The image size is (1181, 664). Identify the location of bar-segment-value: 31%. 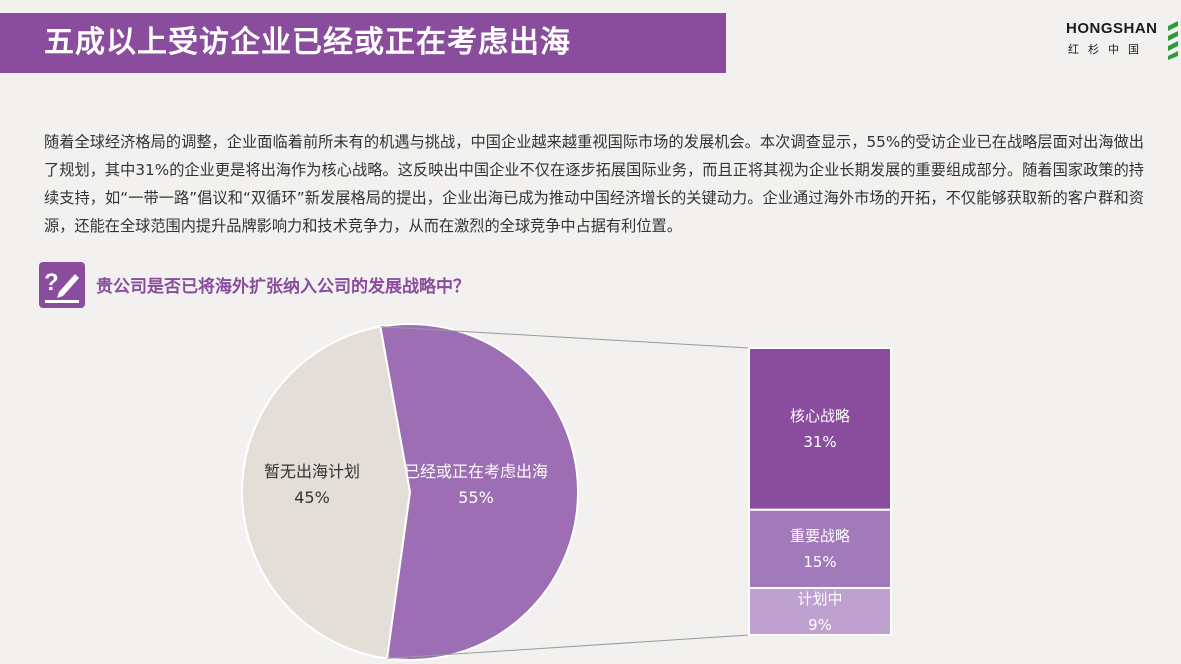
(820, 441).